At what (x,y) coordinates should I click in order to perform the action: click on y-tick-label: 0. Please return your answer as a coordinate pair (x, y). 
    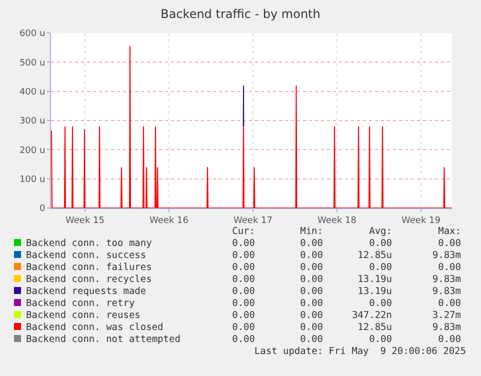
    Looking at the image, I should click on (42, 209).